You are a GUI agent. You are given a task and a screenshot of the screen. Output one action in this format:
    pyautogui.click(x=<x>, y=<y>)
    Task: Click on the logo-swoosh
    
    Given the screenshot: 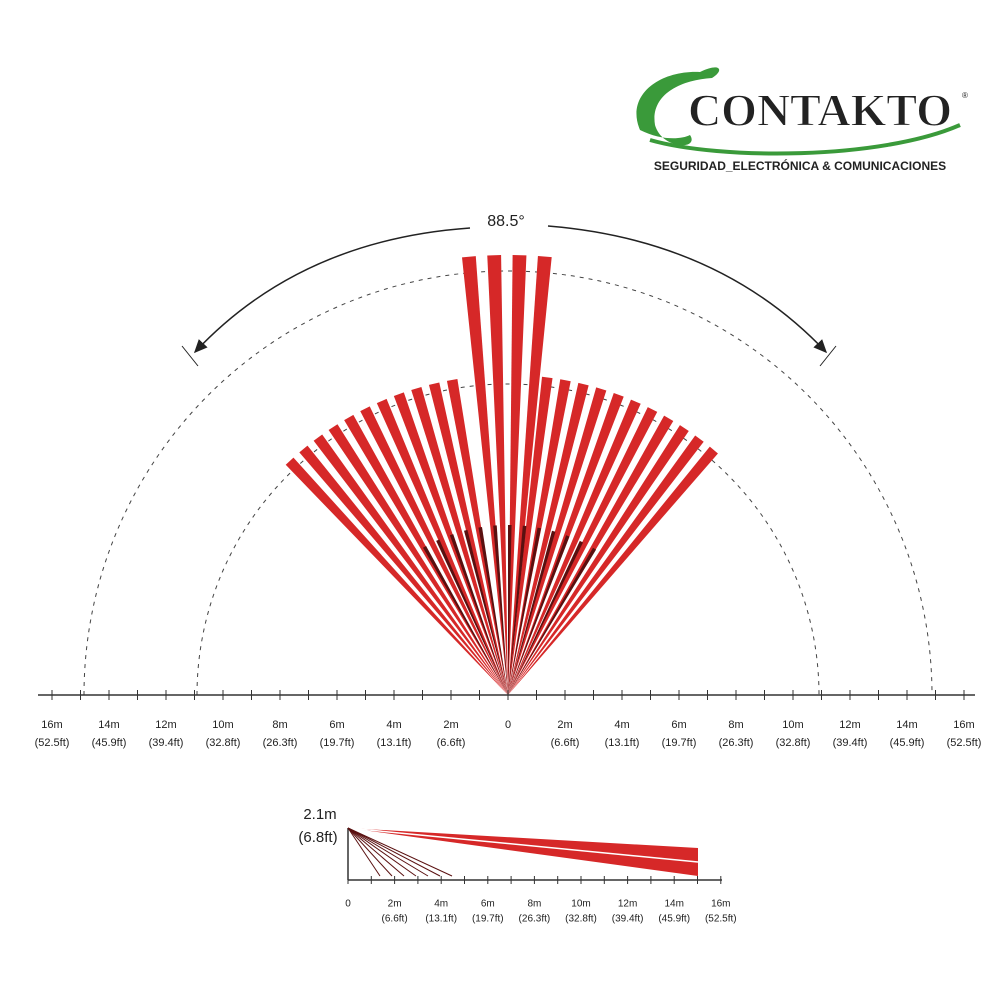 What is the action you would take?
    pyautogui.click(x=805, y=139)
    